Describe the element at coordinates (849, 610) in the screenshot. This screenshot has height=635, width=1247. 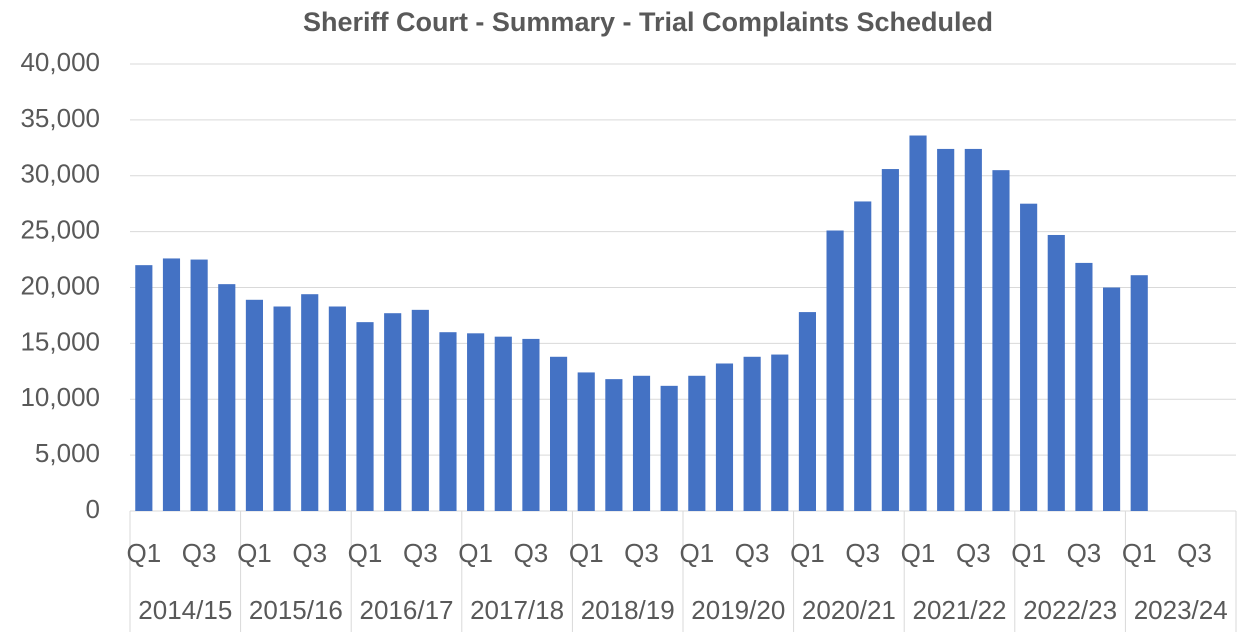
I see `x-group-label: 2020/21` at that location.